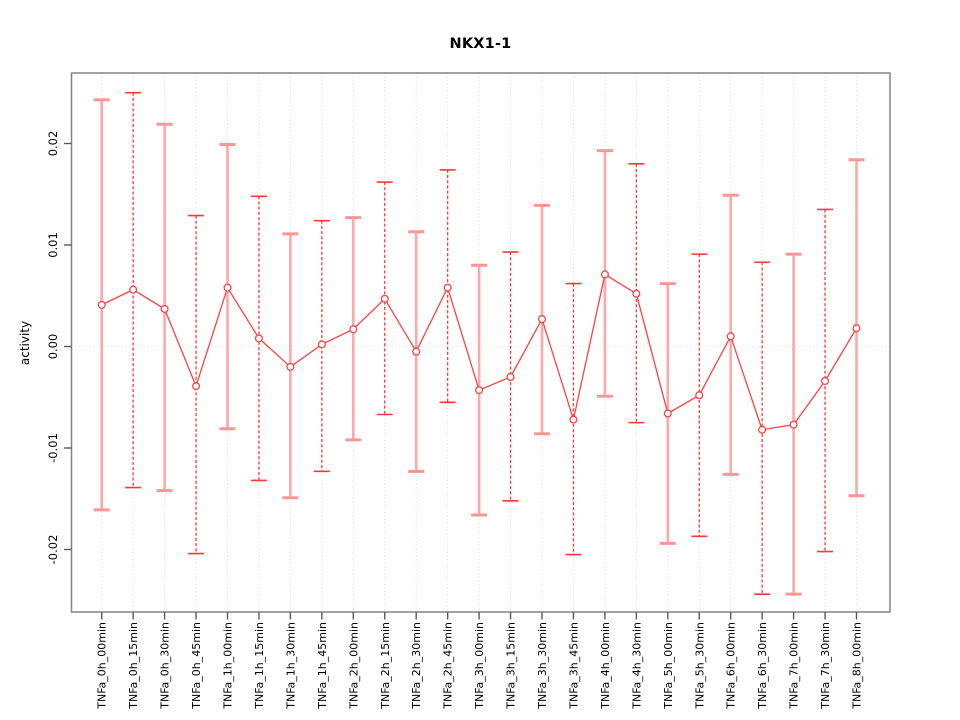 Image resolution: width=960 pixels, height=720 pixels. What do you see at coordinates (259, 666) in the screenshot?
I see `x-tick-label: TNFa_1h_15min` at bounding box center [259, 666].